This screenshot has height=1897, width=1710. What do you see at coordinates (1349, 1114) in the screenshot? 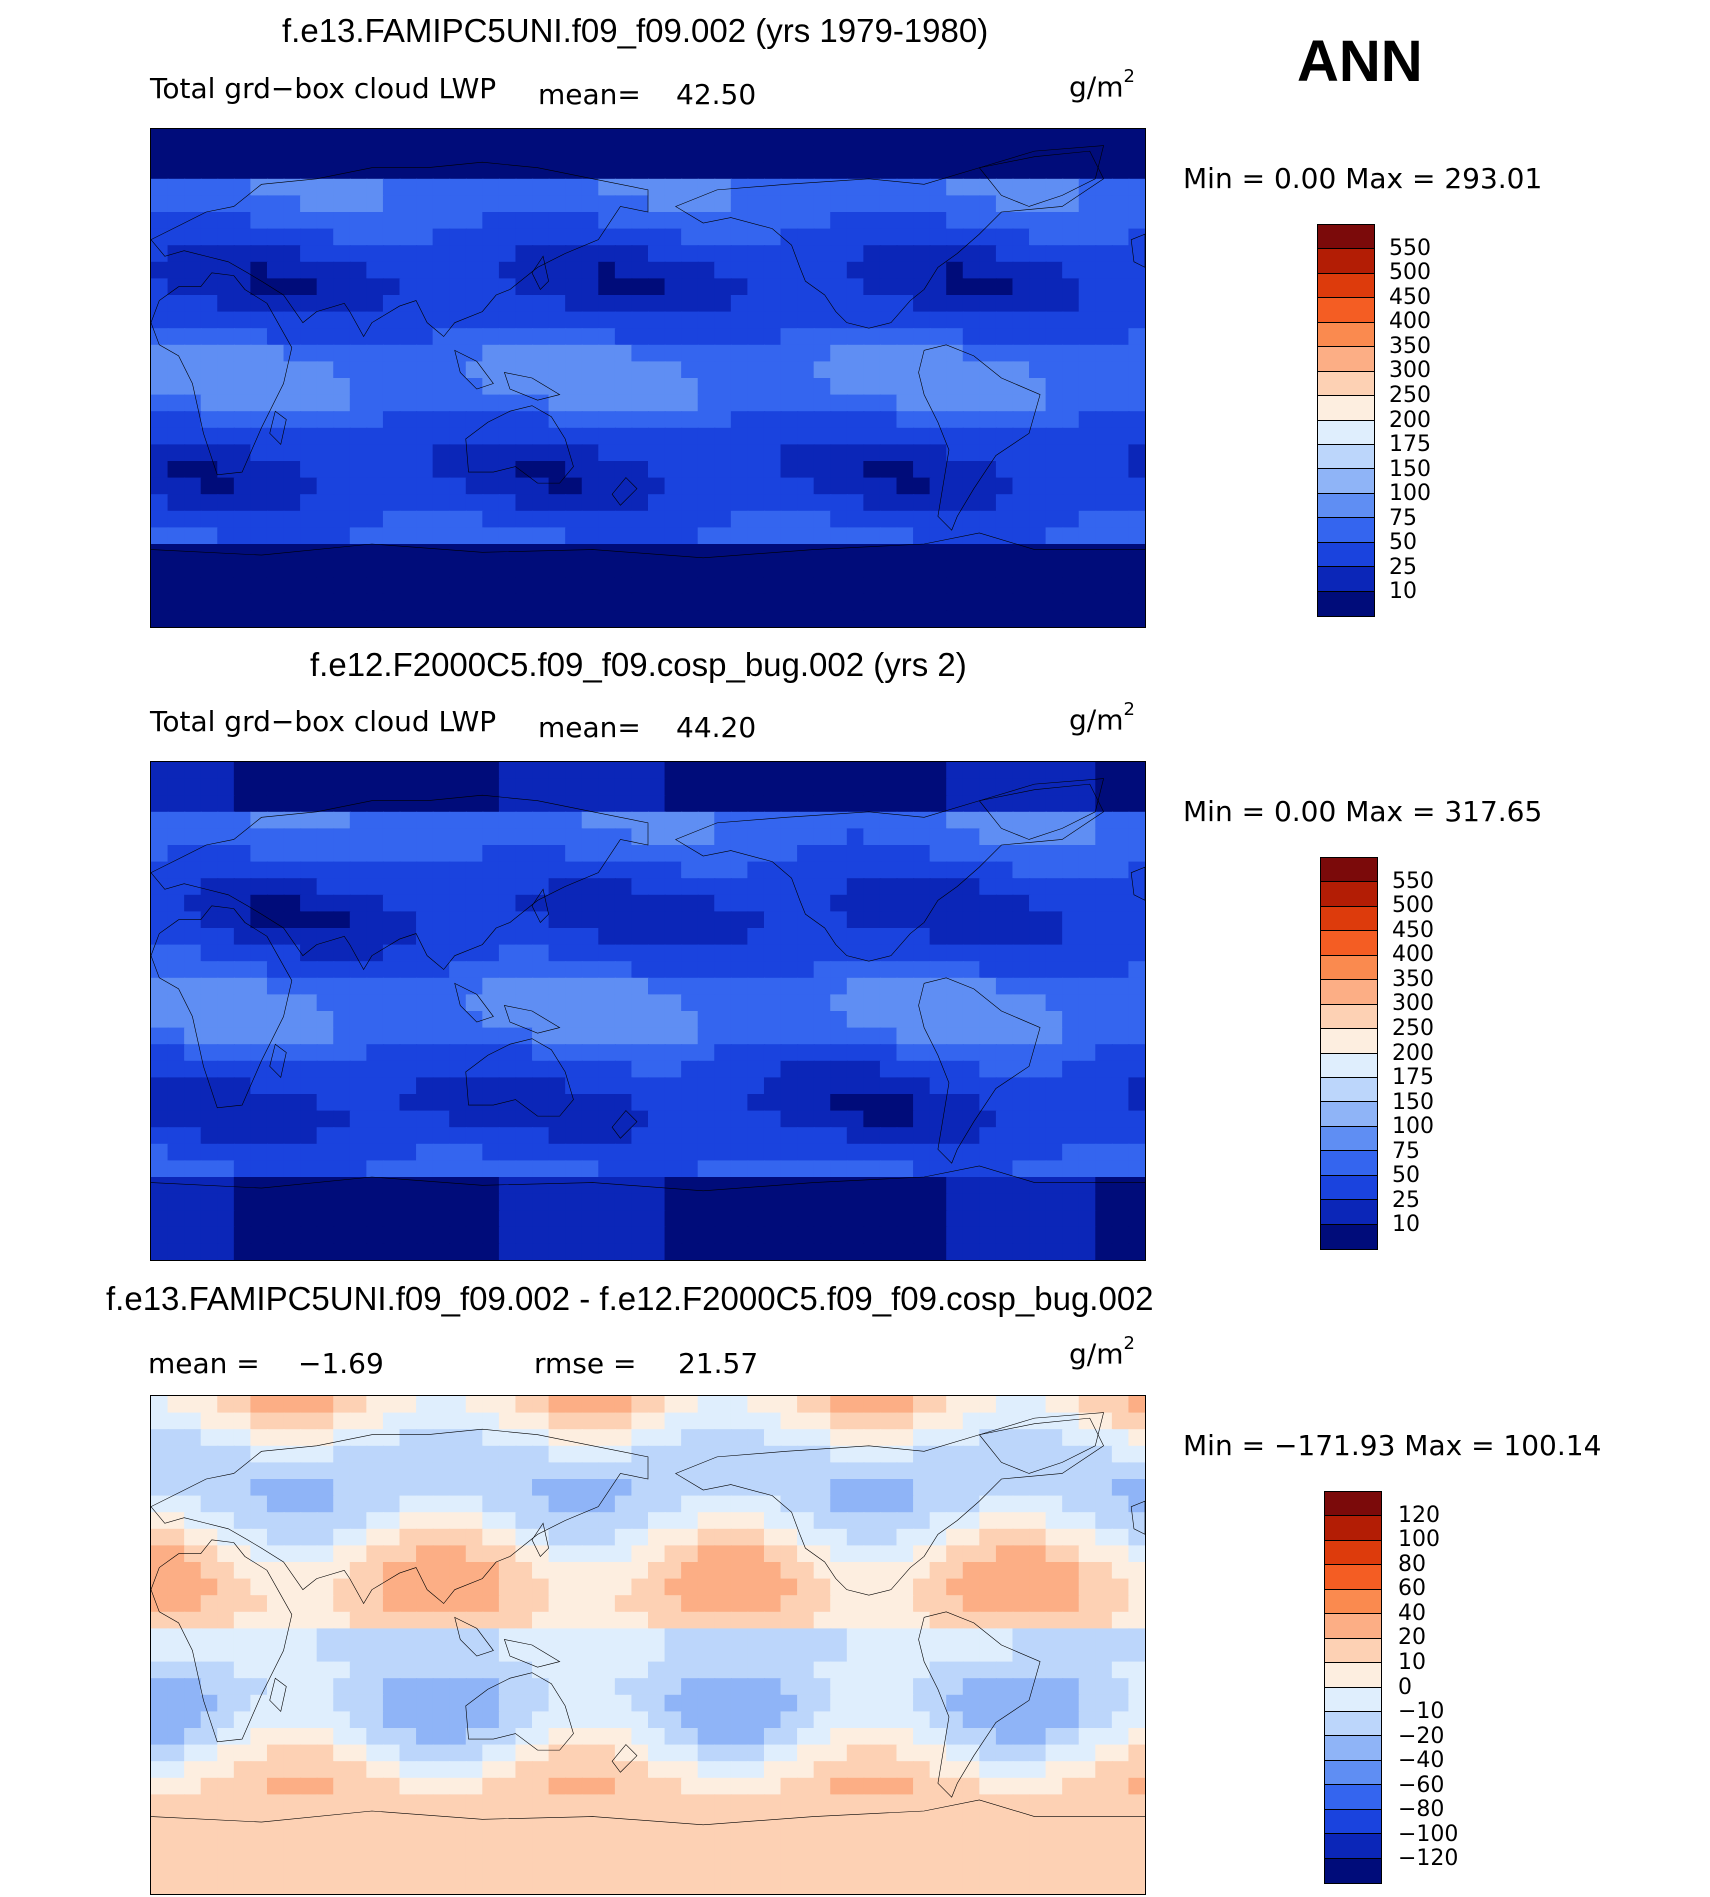
I see `colorbar-cell` at bounding box center [1349, 1114].